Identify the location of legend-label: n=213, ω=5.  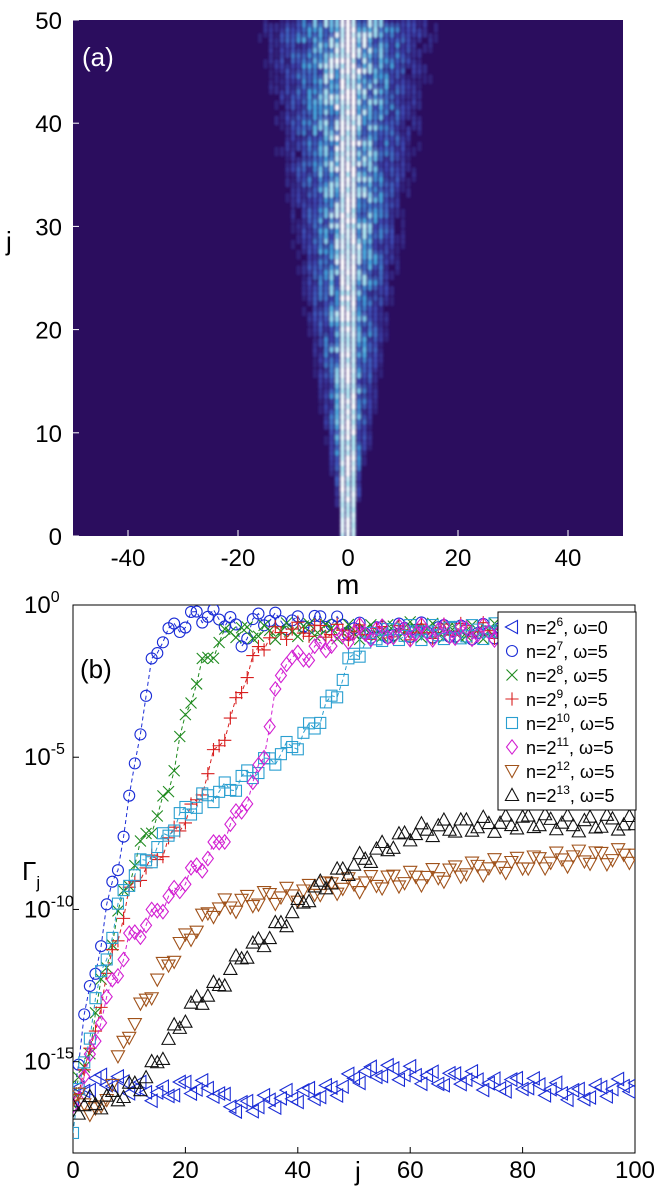
(570, 794).